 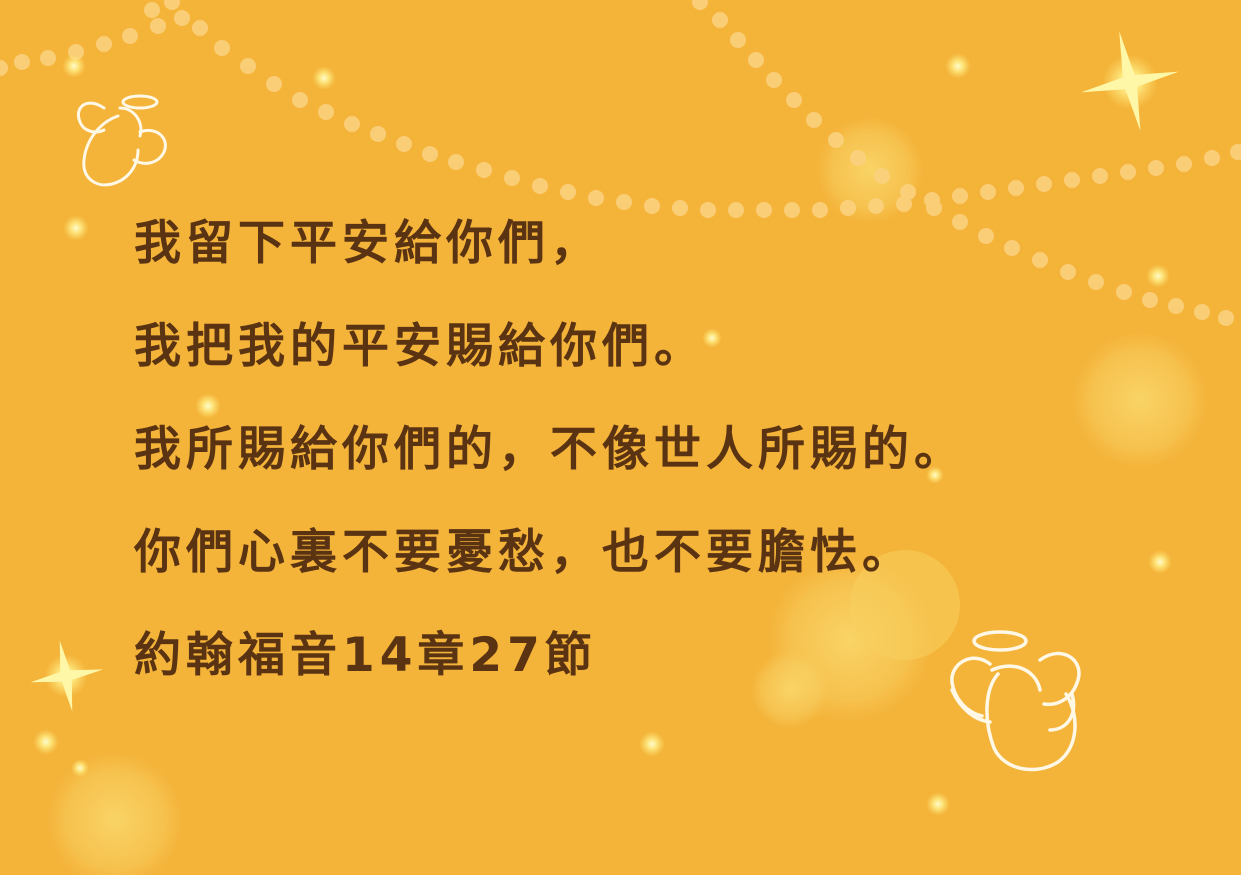 What do you see at coordinates (420, 346) in the screenshot?
I see `verse-line-2: 我把我的平安賜給你們。` at bounding box center [420, 346].